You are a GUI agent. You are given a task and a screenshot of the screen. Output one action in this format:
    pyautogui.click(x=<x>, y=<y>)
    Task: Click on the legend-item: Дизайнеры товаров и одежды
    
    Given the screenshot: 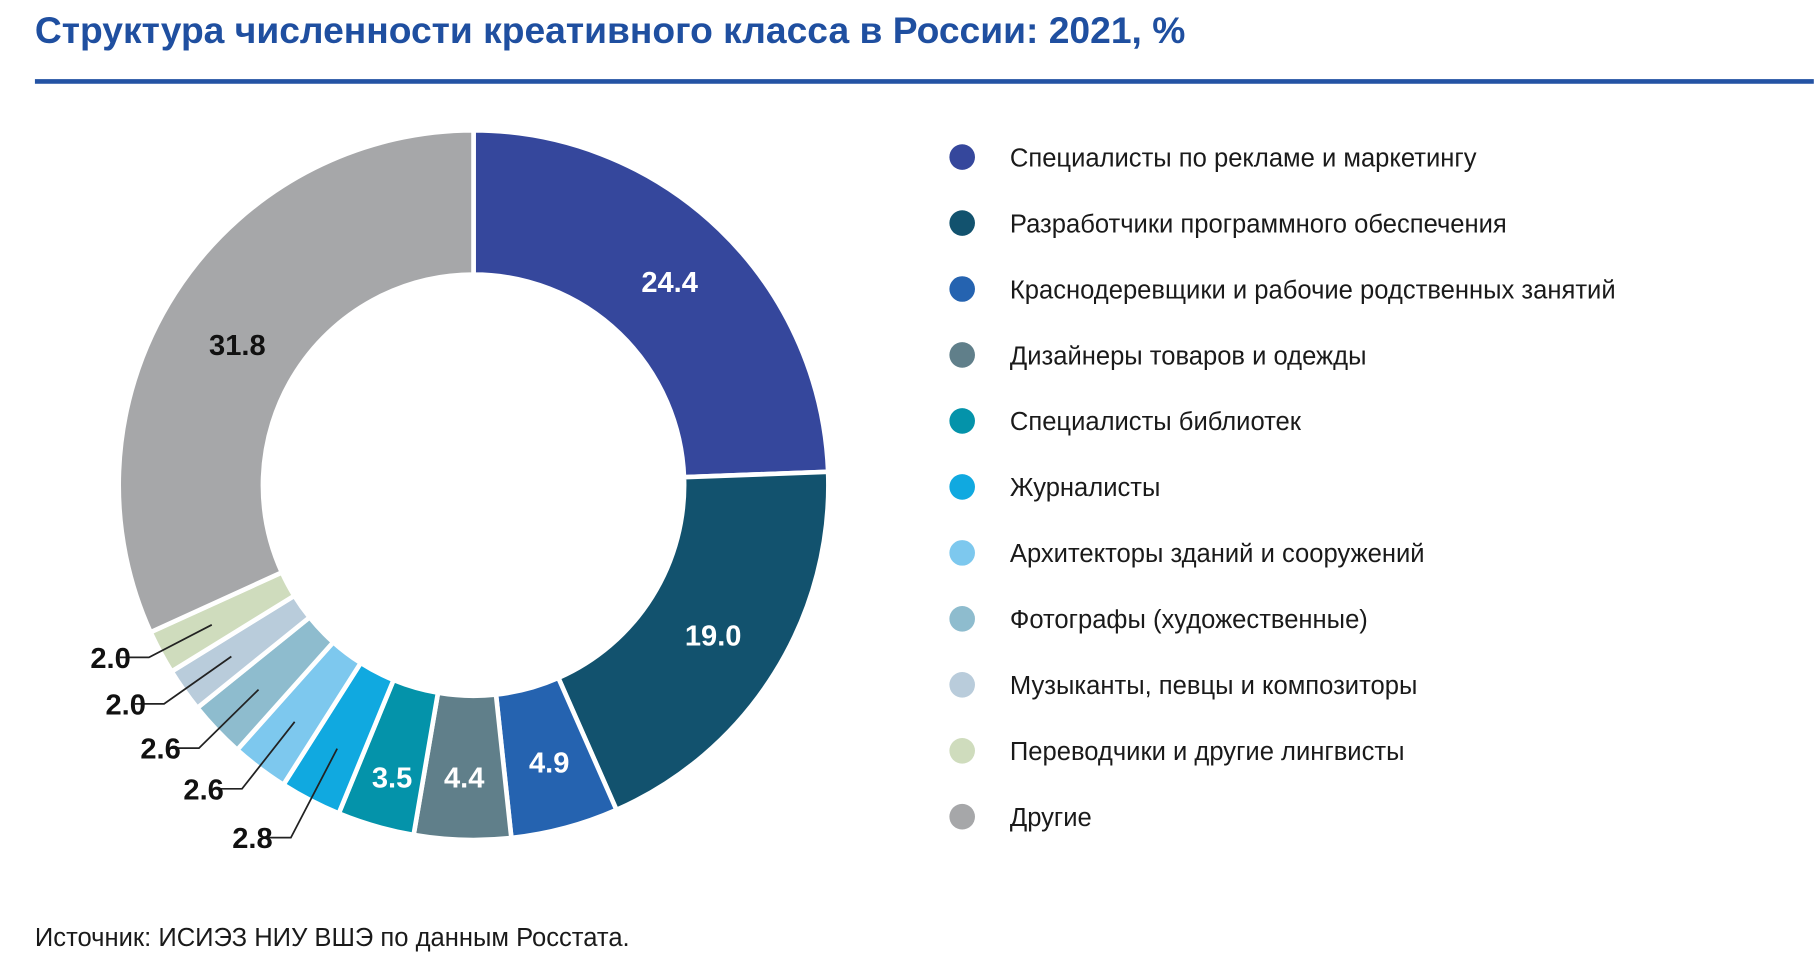 What is the action you would take?
    pyautogui.click(x=1157, y=356)
    